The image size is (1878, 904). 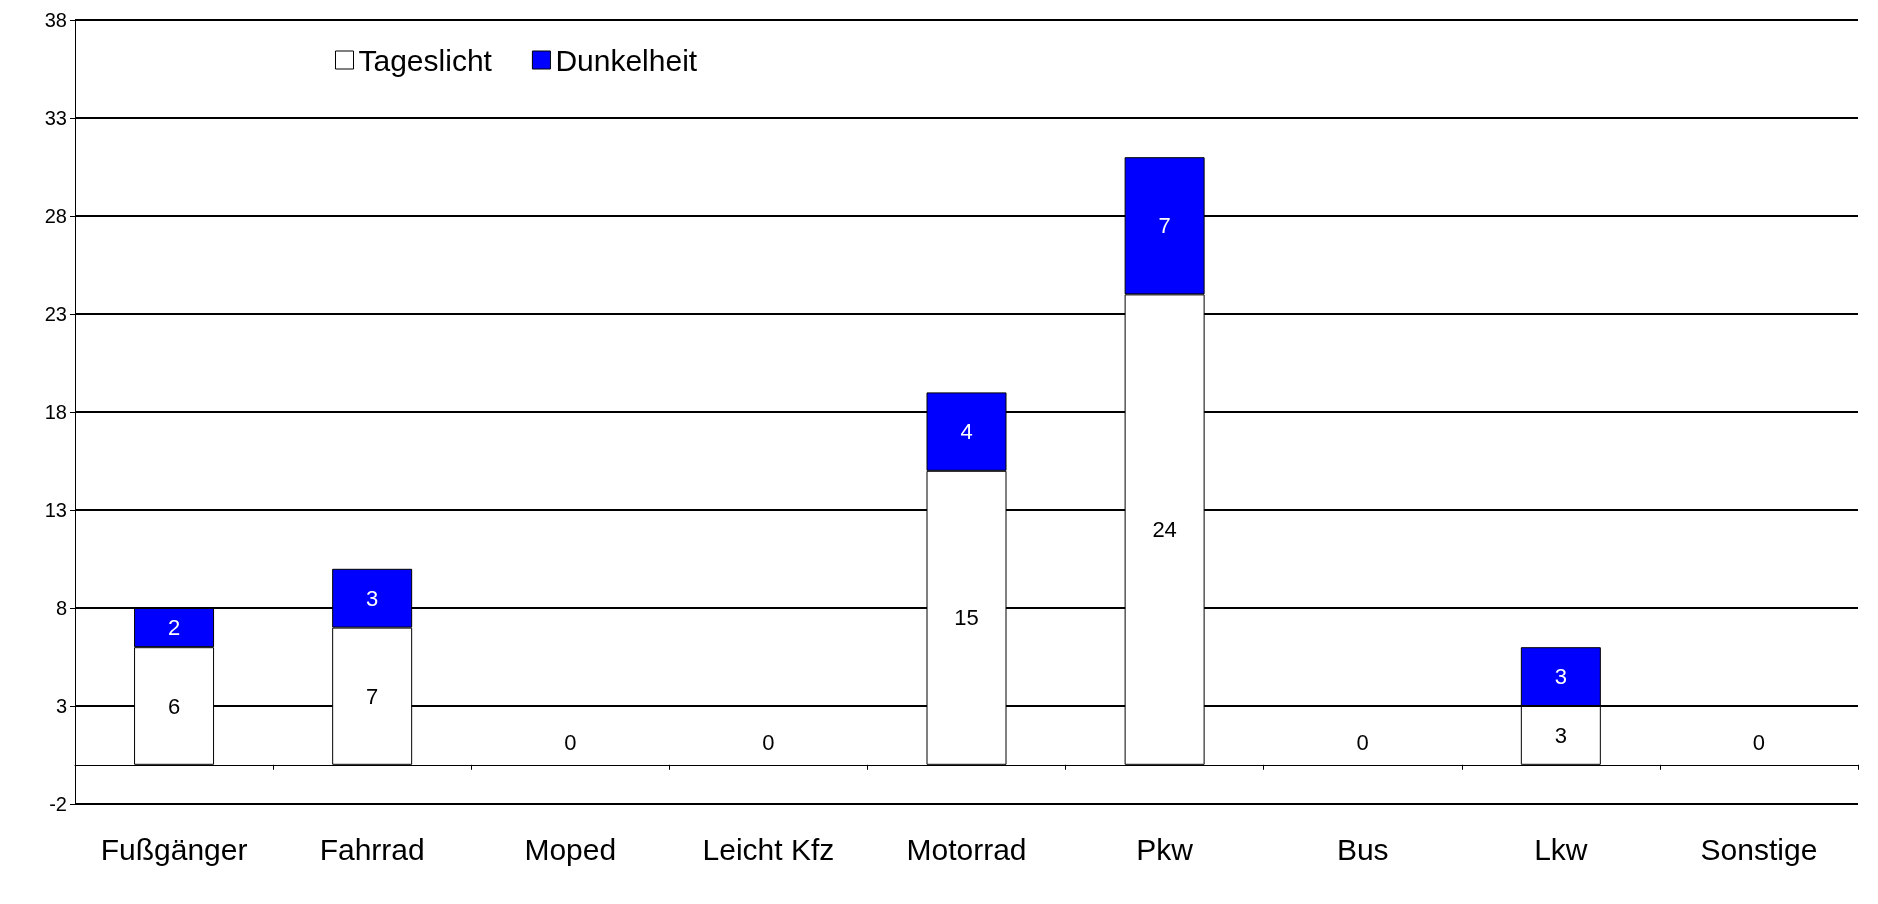 What do you see at coordinates (372, 849) in the screenshot?
I see `x-tick-label: Fahrrad` at bounding box center [372, 849].